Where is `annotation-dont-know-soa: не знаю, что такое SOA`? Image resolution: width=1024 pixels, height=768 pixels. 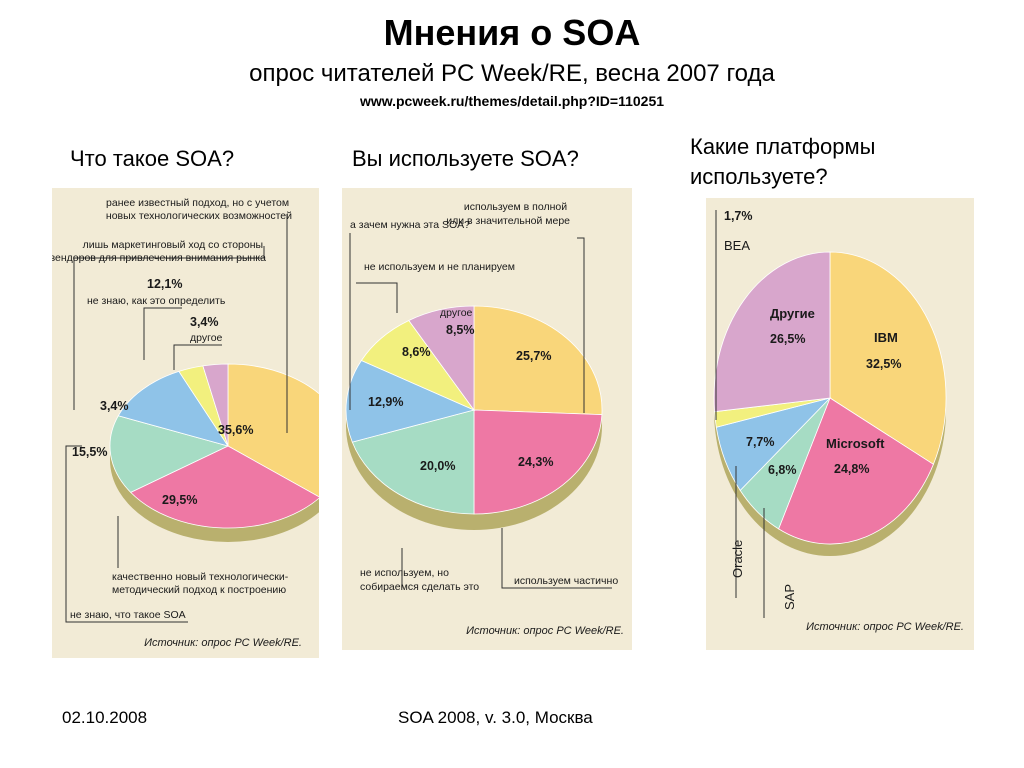
annotation-dont-know-soa: не знаю, что такое SOA is located at coordinates (128, 615).